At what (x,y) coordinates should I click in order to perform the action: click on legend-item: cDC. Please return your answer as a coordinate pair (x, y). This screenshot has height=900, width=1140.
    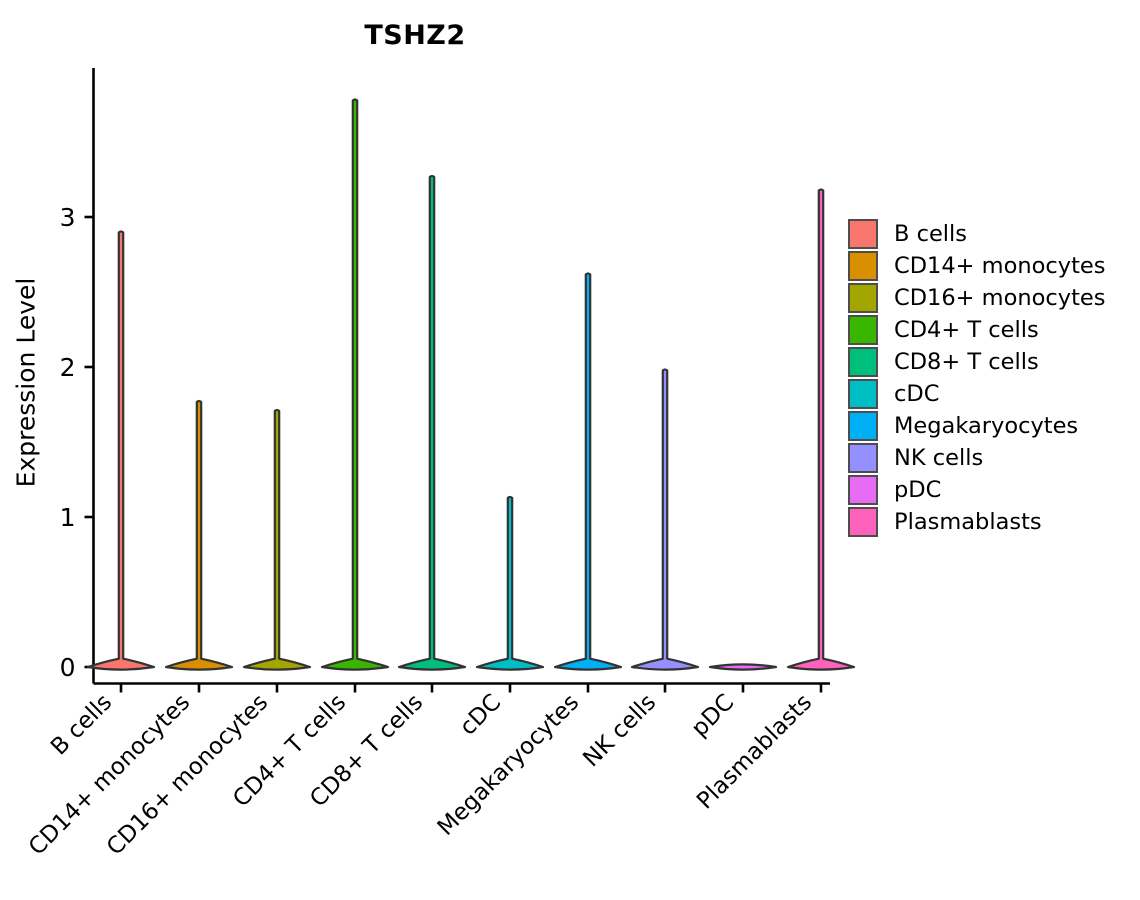
    Looking at the image, I should click on (976, 394).